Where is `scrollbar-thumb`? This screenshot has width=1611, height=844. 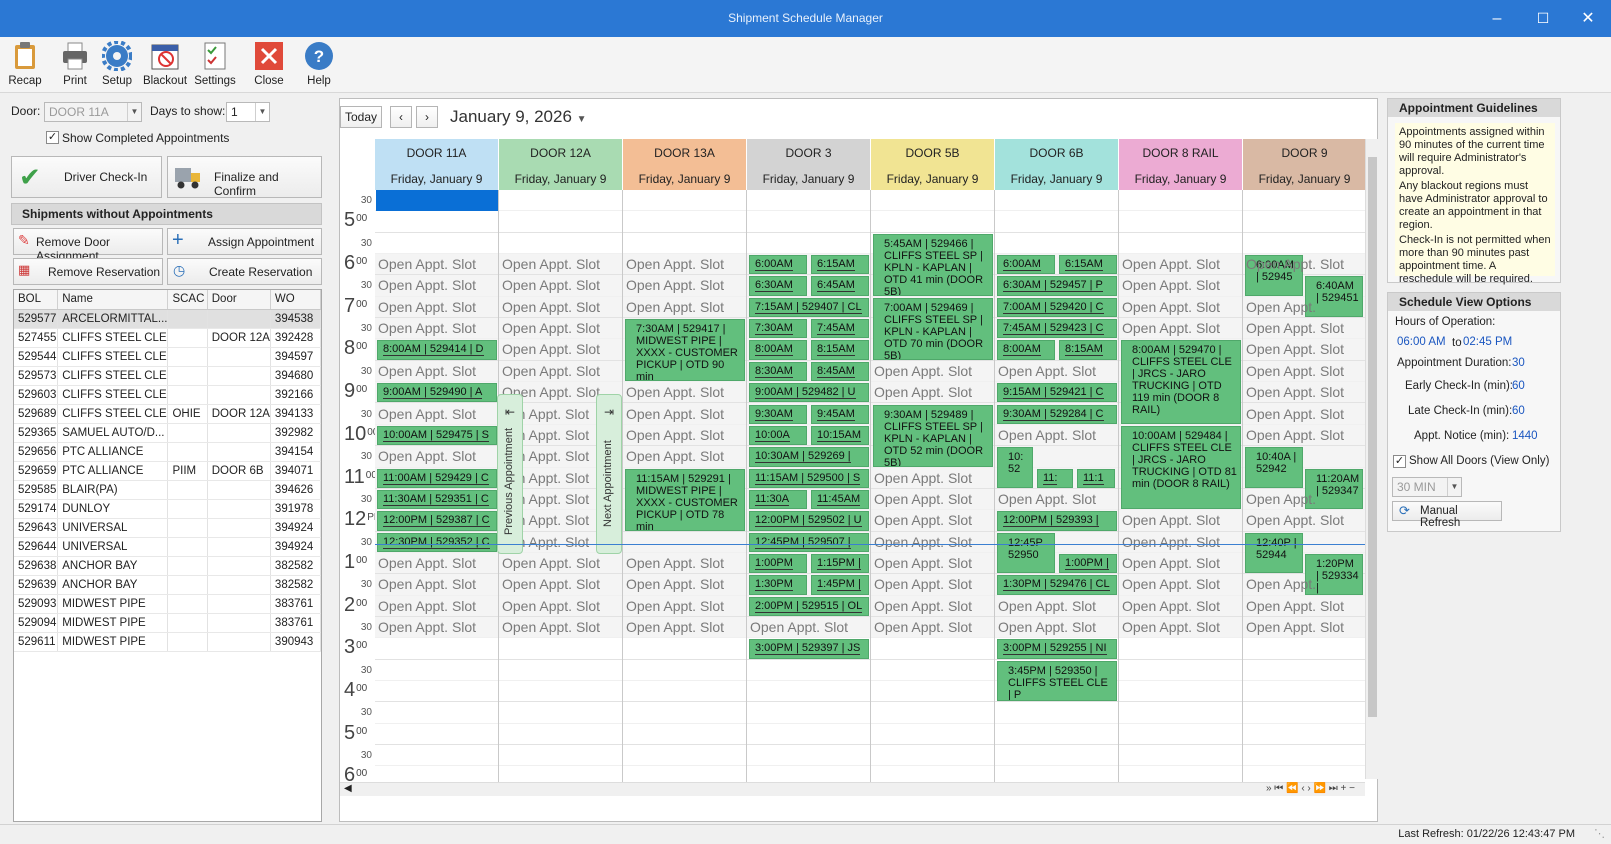
scrollbar-thumb is located at coordinates (1372, 437).